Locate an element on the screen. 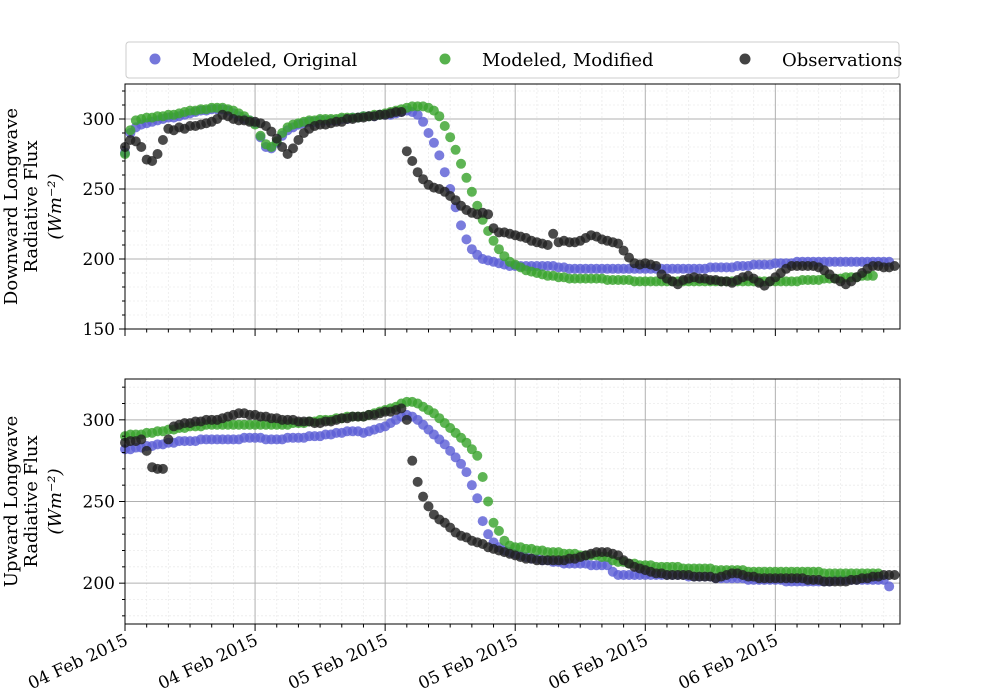  legend-label: Modeled, Original is located at coordinates (275, 60).